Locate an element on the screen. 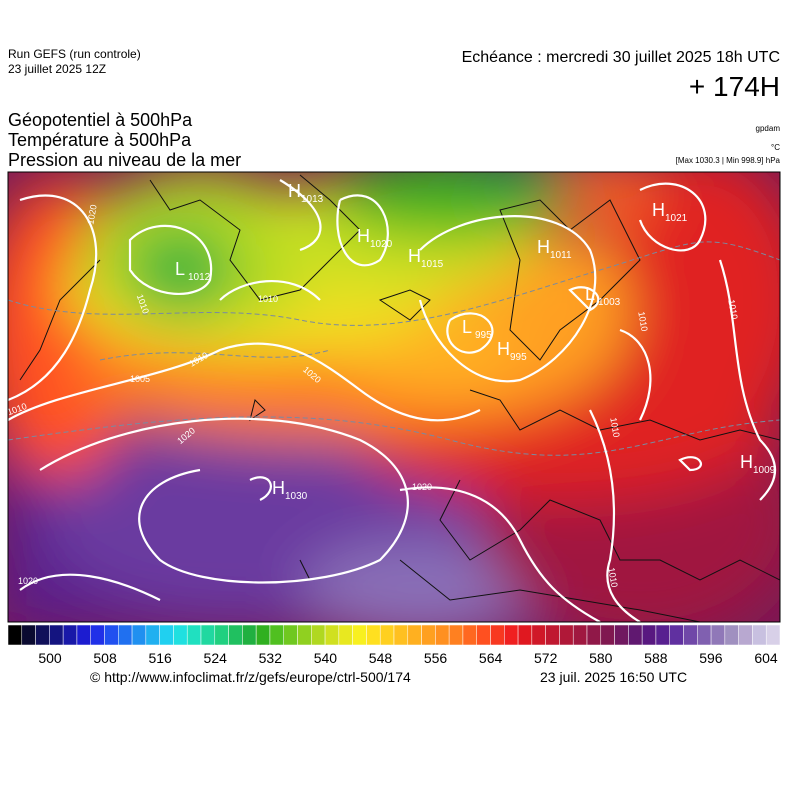 The height and width of the screenshot is (789, 788). colorbar-tick-label: 564 is located at coordinates (491, 658).